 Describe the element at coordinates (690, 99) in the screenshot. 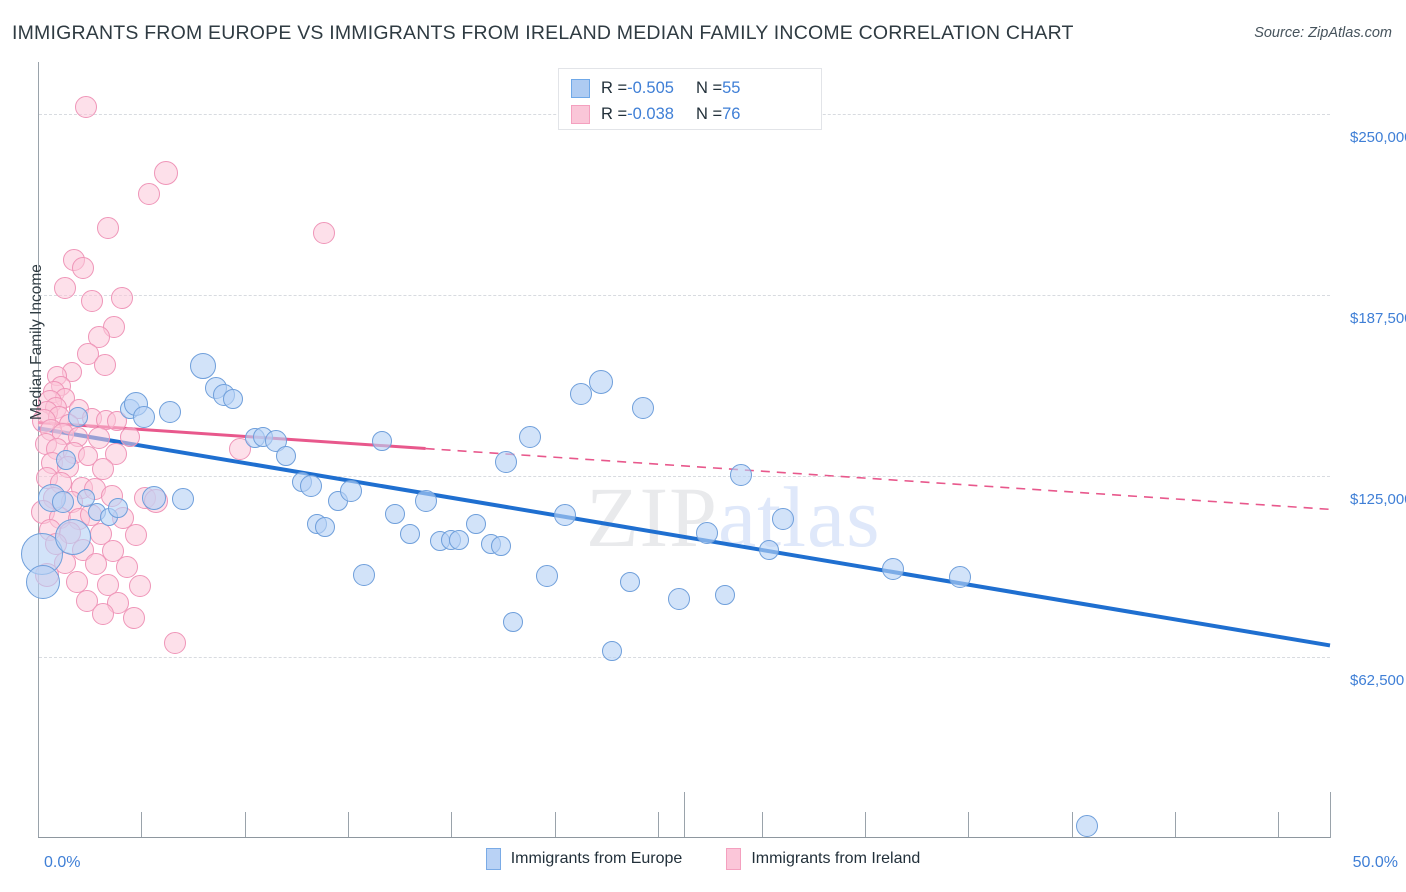

I see `correlation-legend: R = -0.505 N = 55 R = -0.038 N = 76` at that location.